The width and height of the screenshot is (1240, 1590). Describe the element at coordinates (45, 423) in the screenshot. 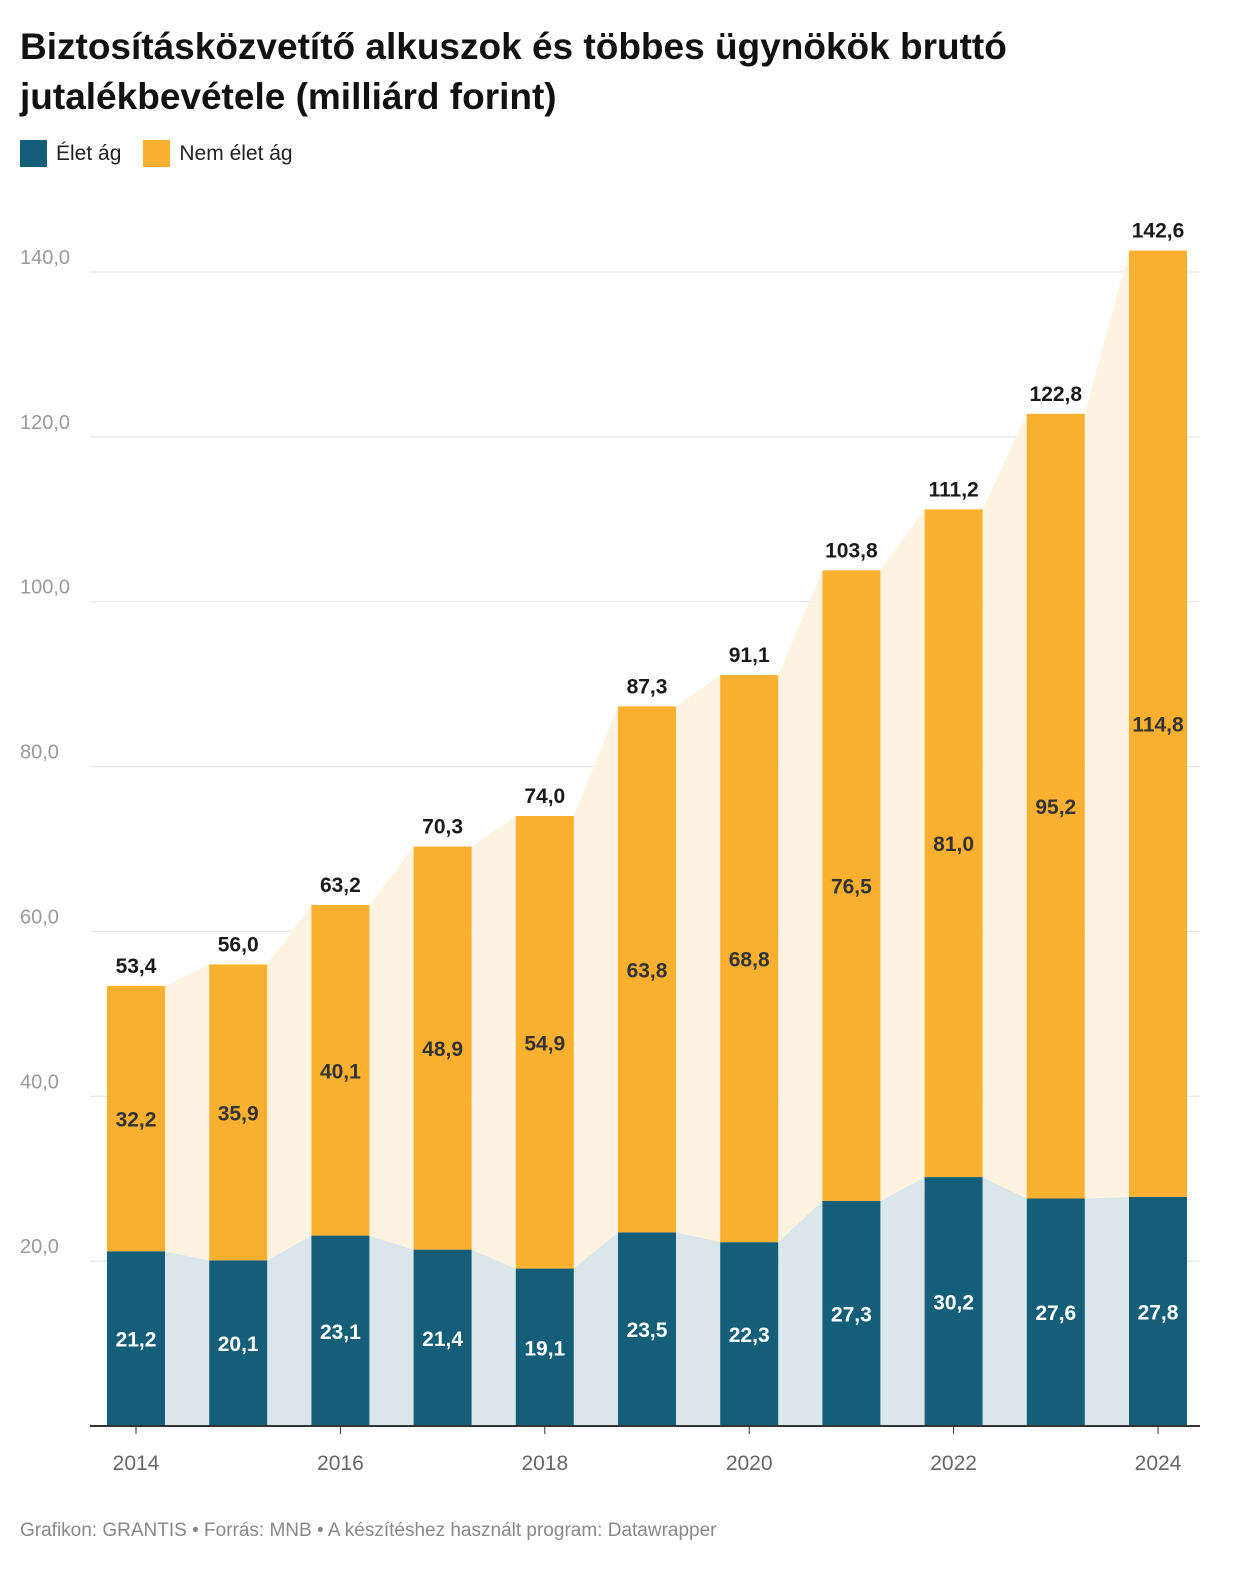

I see `y-tick-label: 120,0` at that location.